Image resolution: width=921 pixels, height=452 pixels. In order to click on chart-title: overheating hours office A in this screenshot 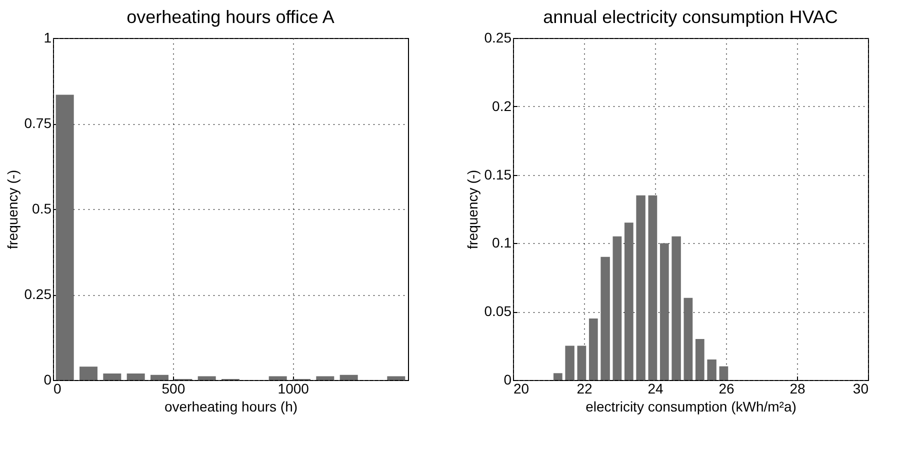, I will do `click(230, 17)`.